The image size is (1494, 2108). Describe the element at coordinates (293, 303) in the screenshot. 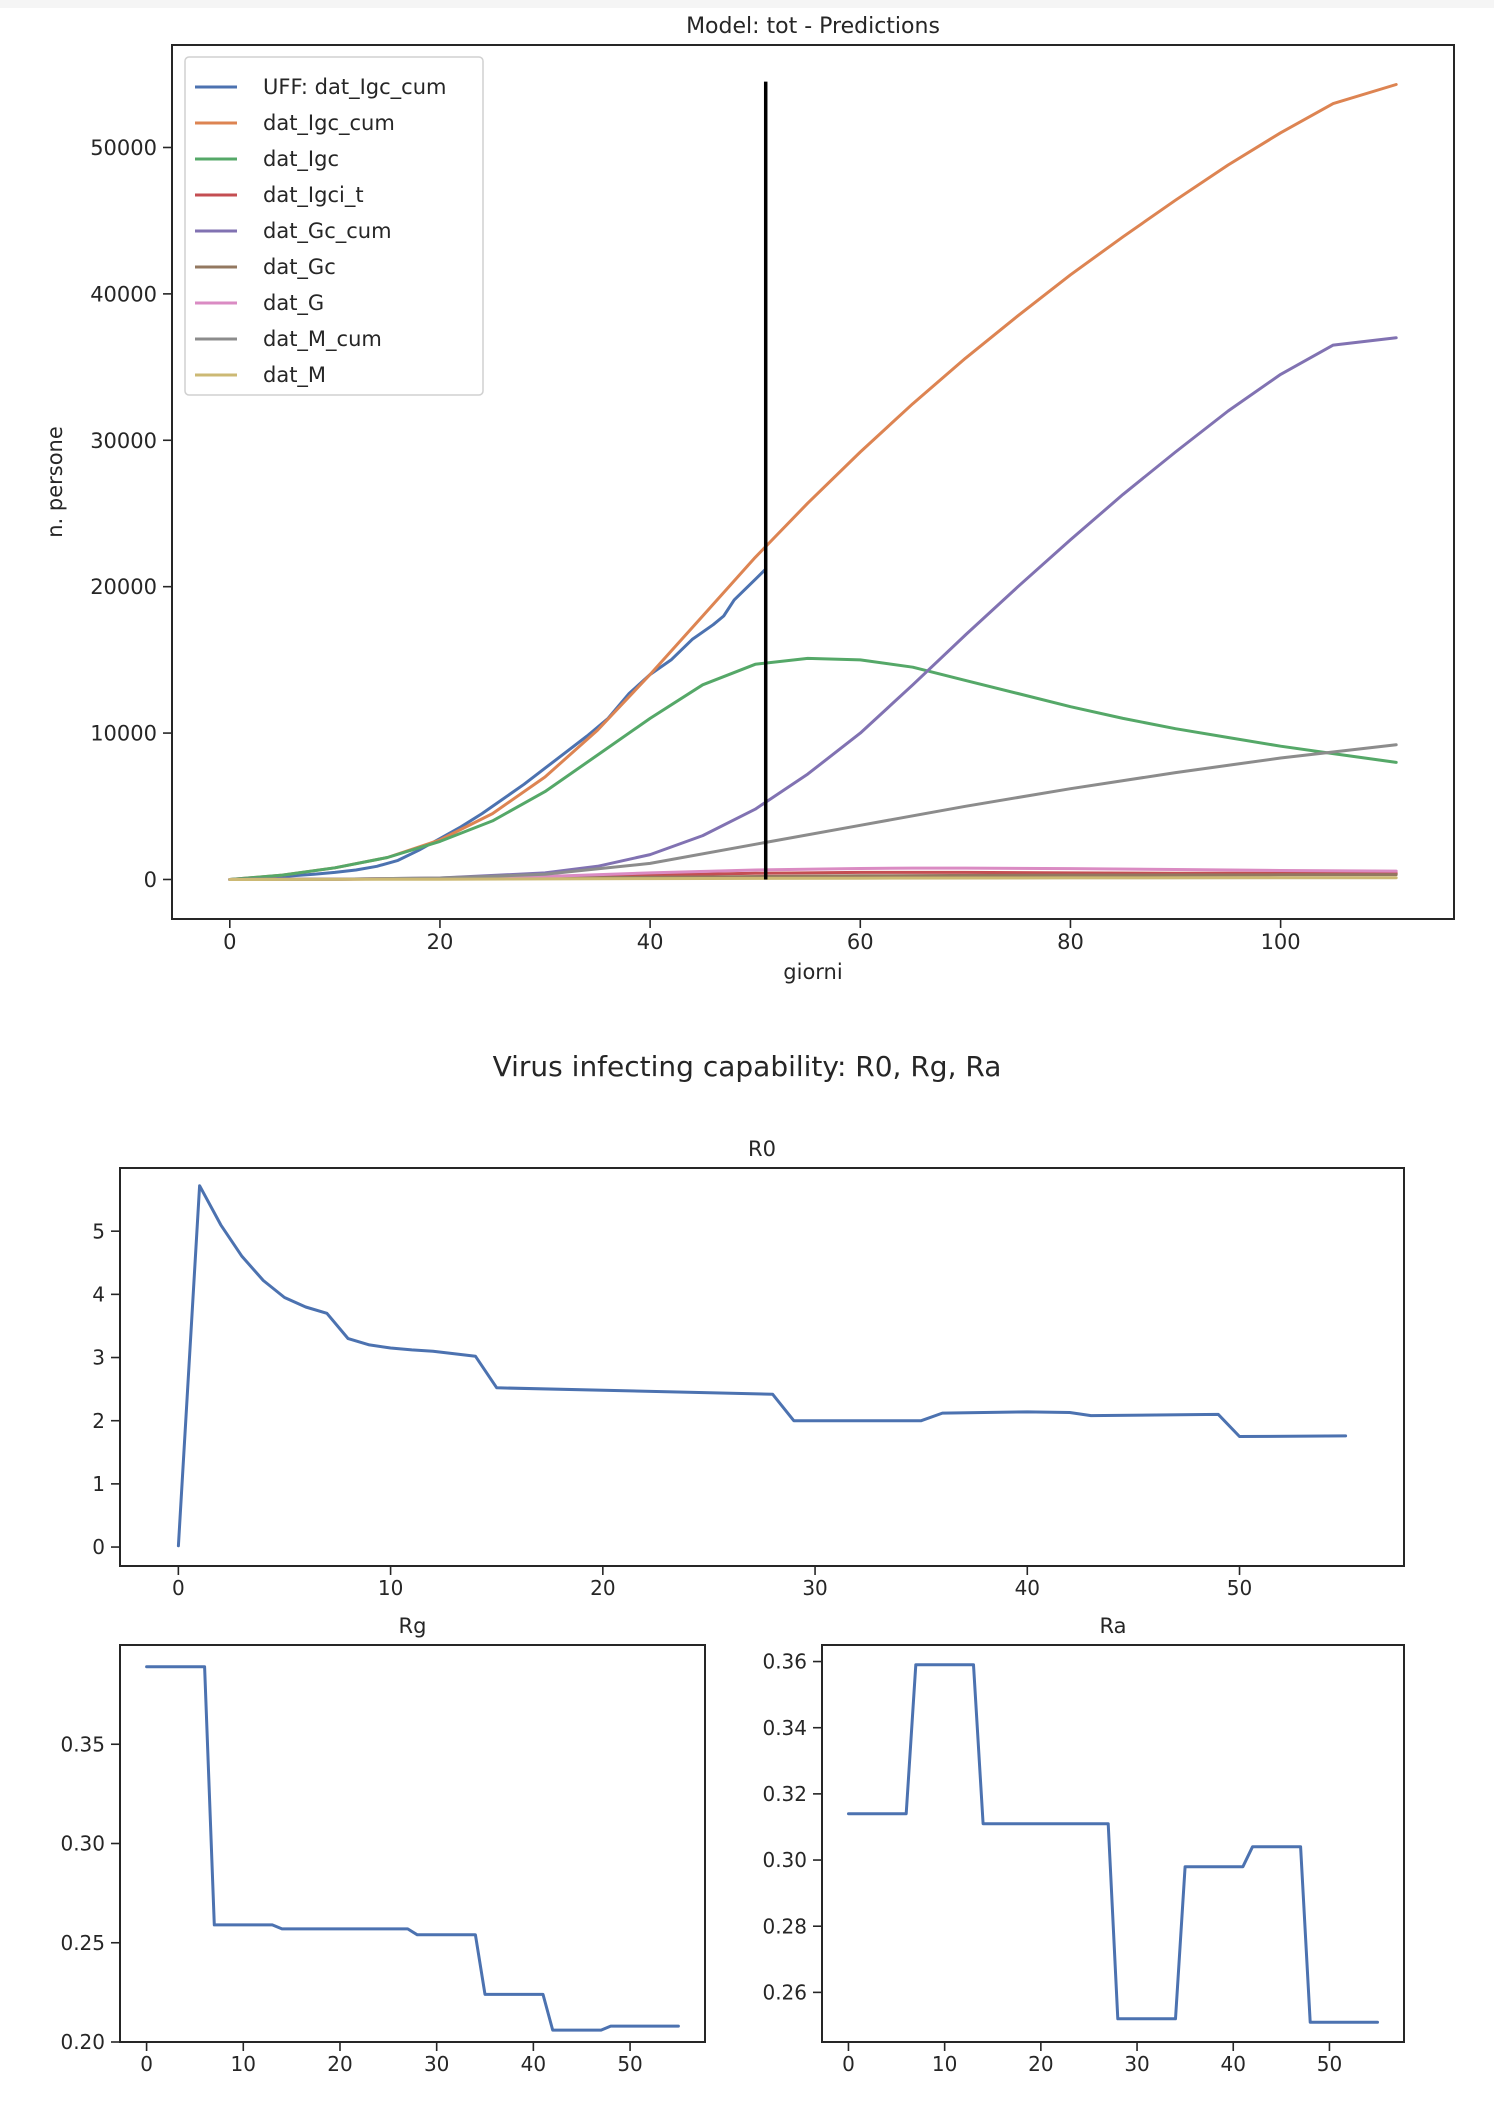

I see `legend-label: dat_G` at that location.